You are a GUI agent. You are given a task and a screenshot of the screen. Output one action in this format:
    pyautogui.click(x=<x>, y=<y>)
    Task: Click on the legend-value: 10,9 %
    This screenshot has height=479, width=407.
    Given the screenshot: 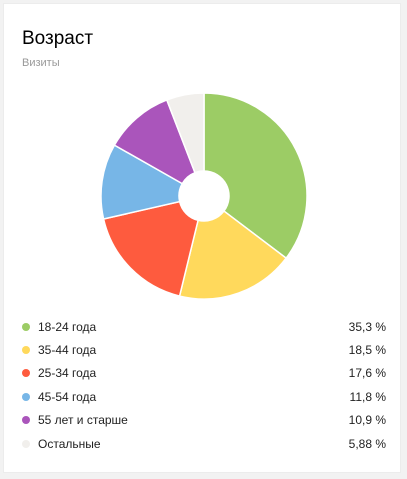 What is the action you would take?
    pyautogui.click(x=367, y=420)
    